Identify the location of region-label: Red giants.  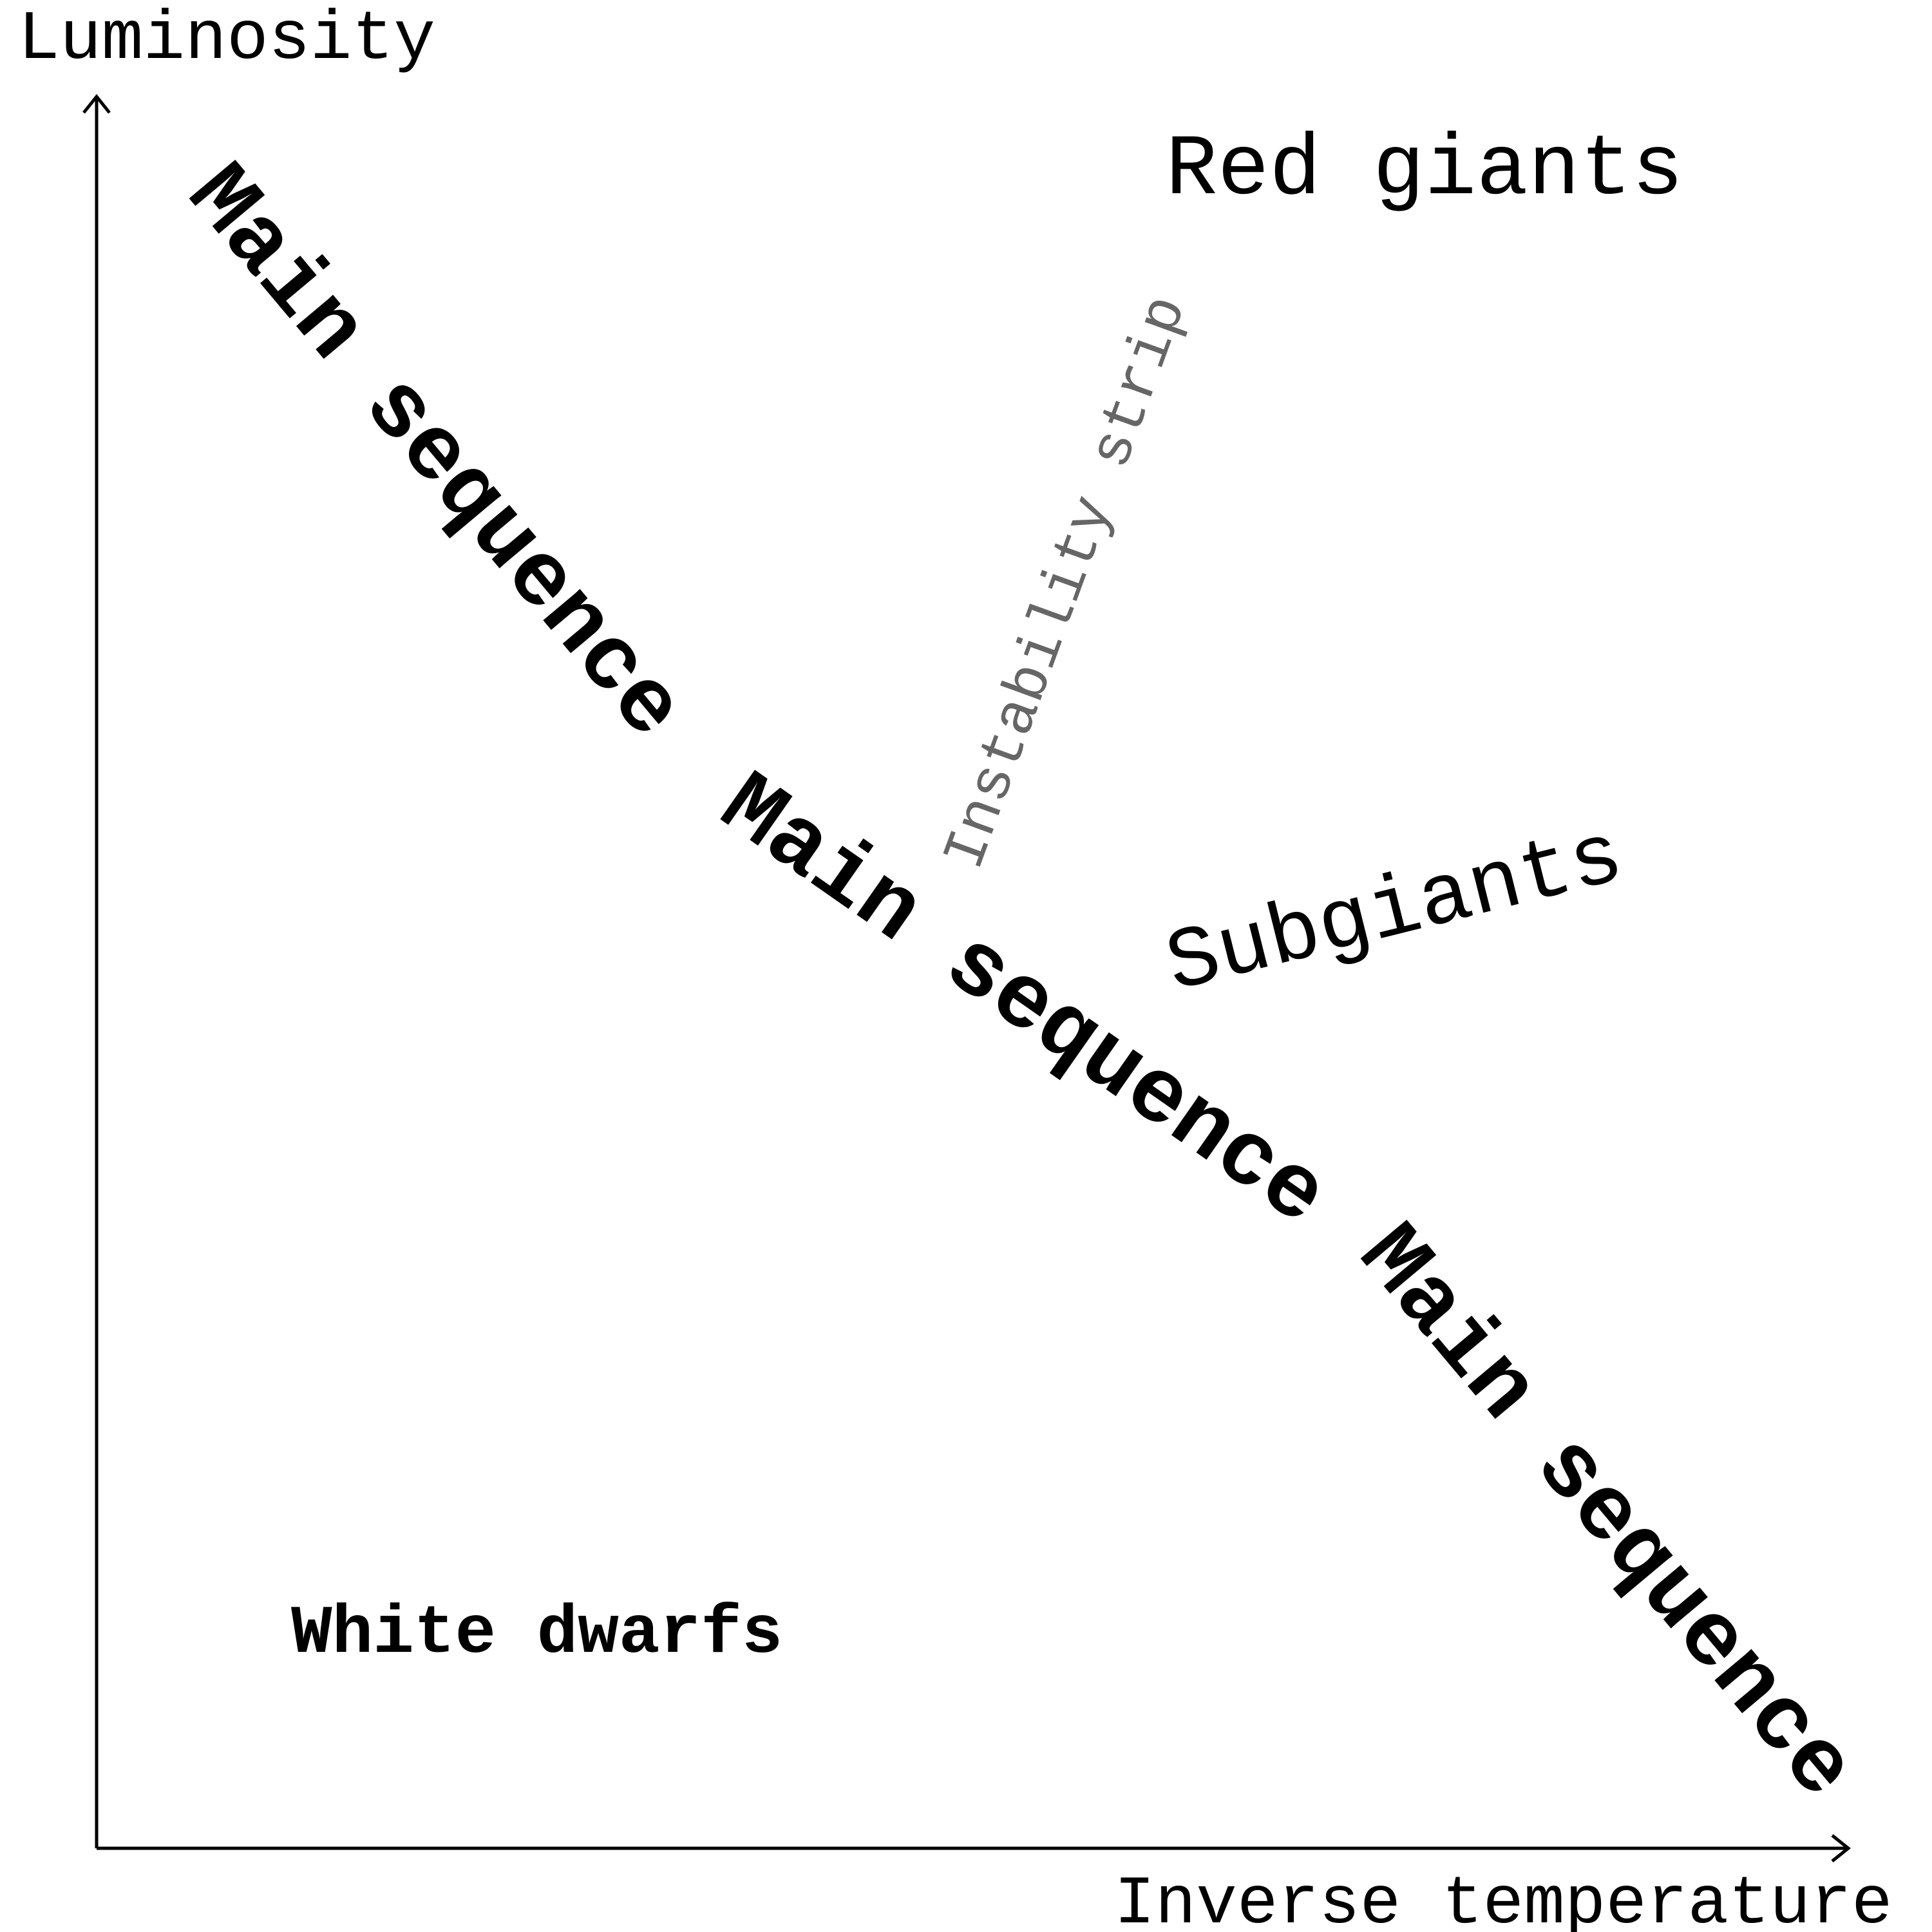
(1424, 171).